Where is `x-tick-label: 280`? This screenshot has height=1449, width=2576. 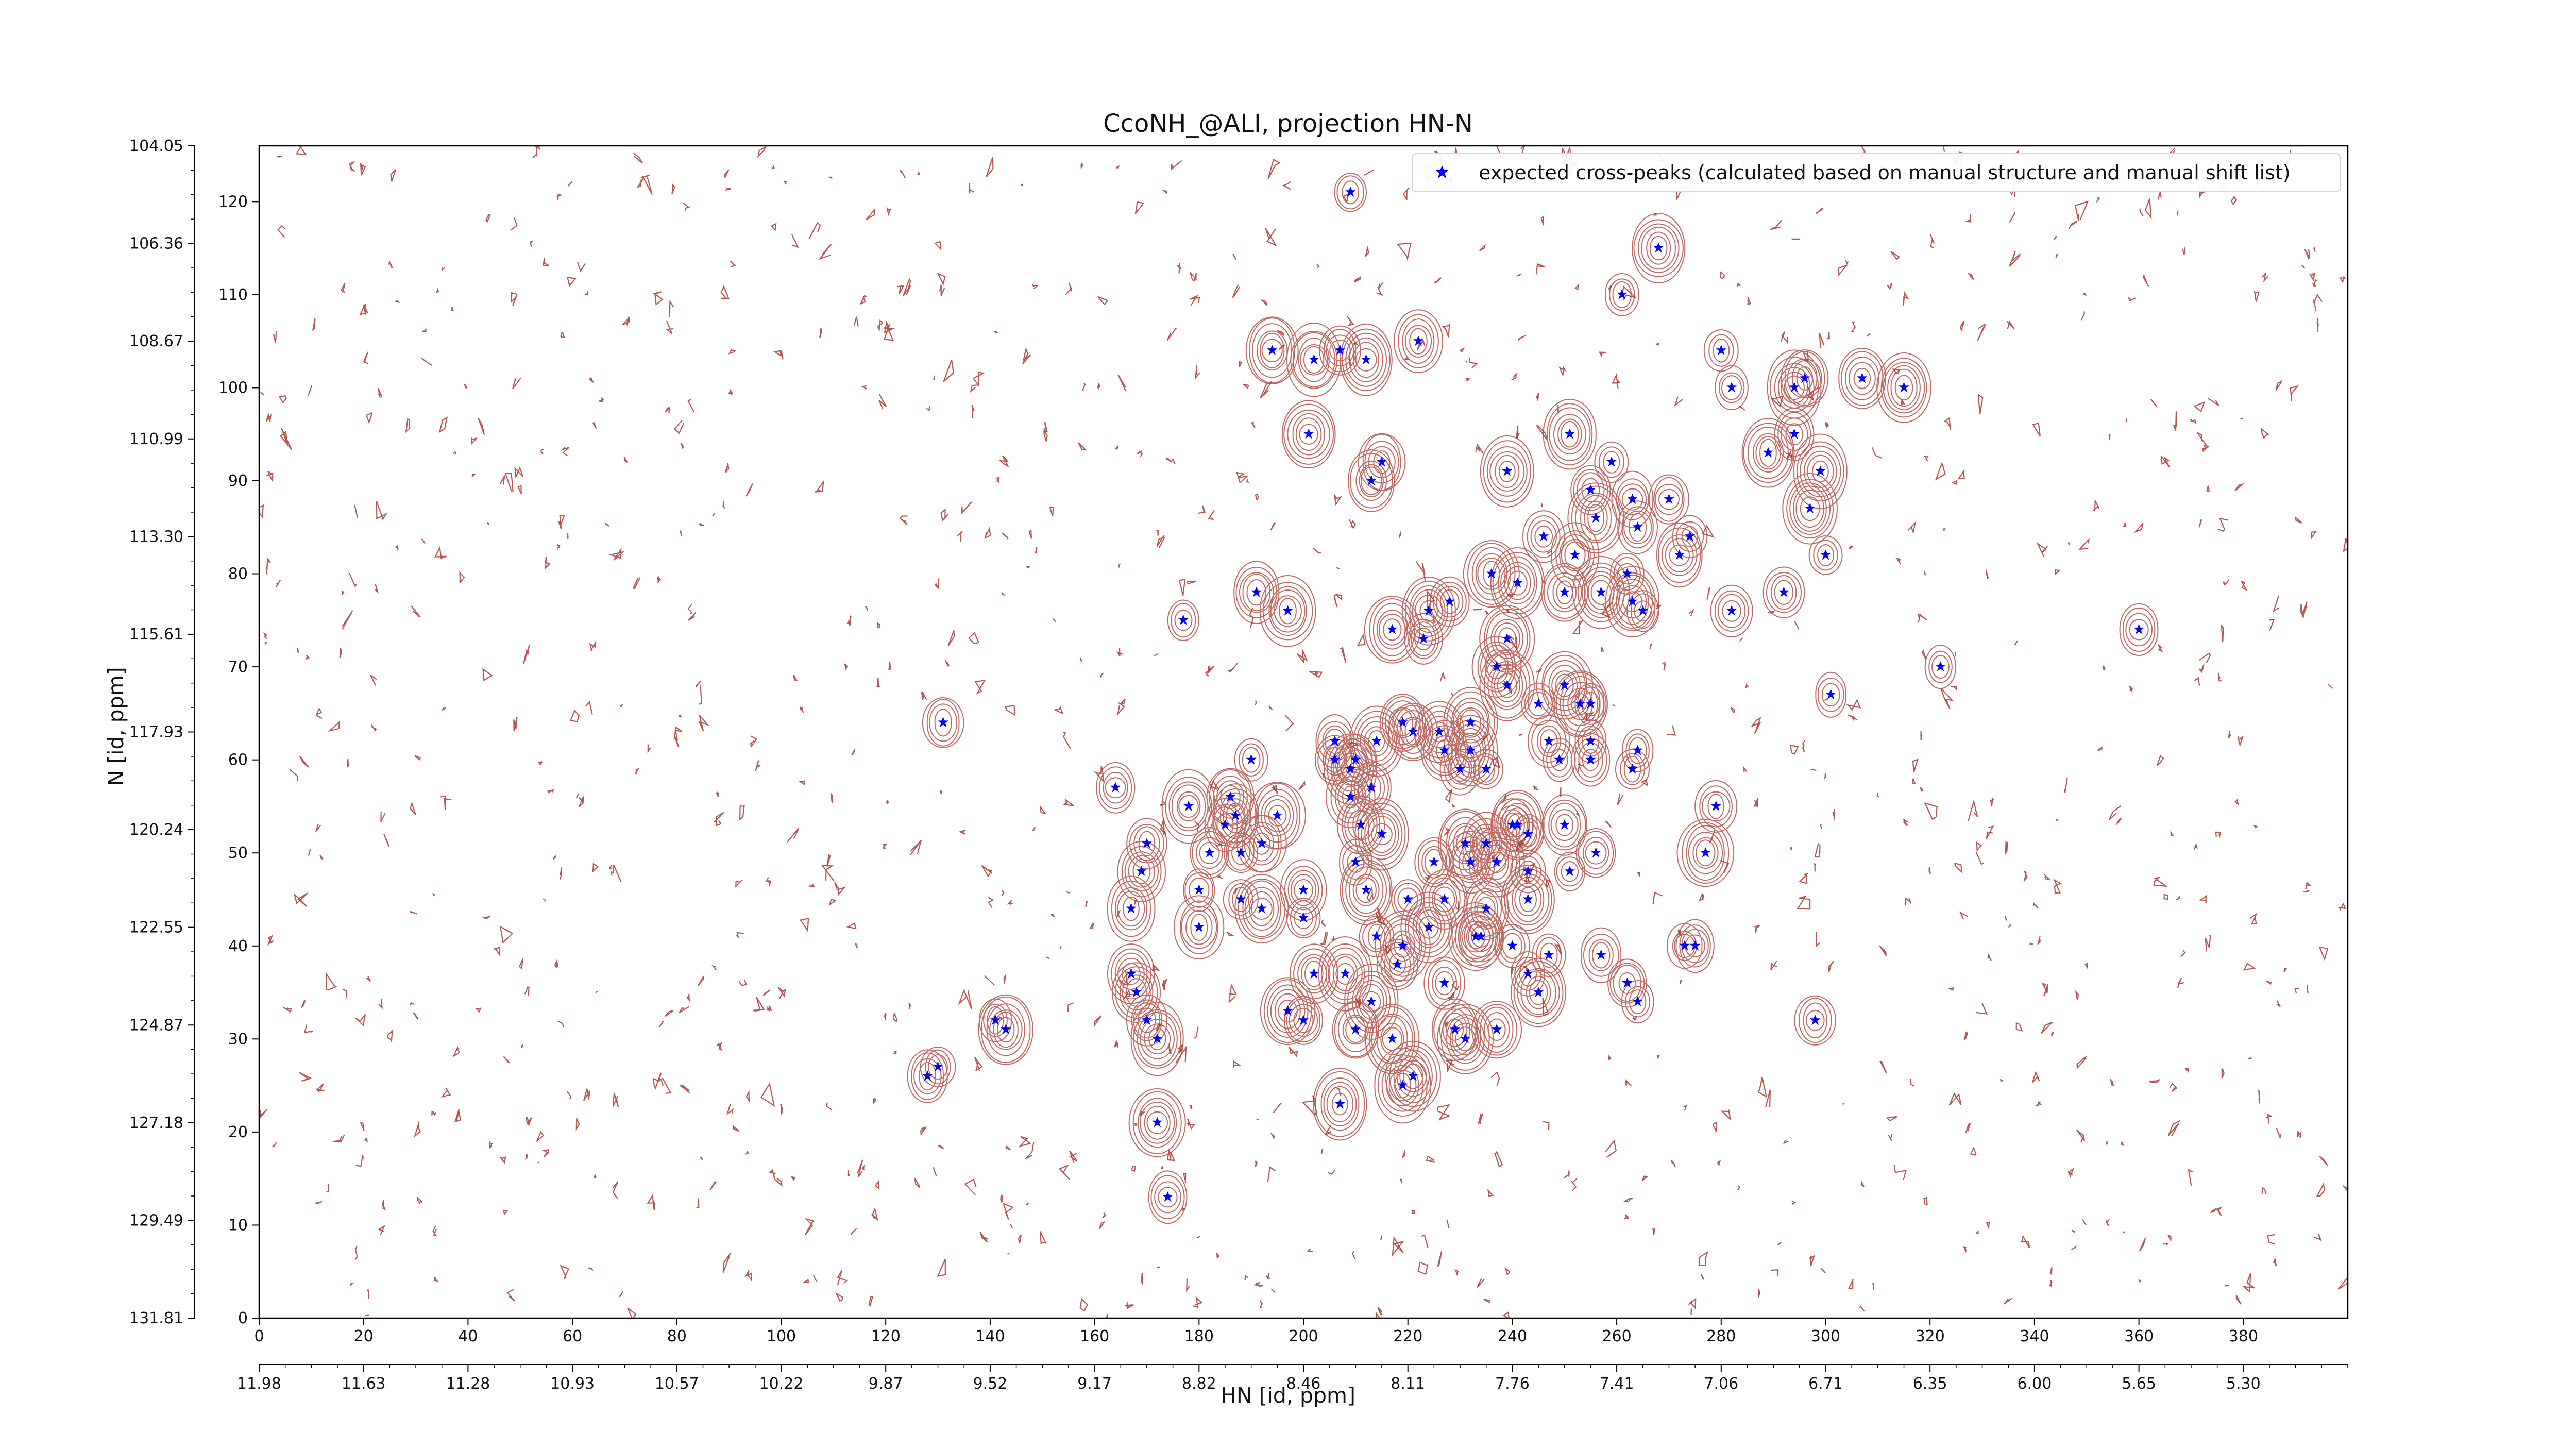
x-tick-label: 280 is located at coordinates (1721, 1336).